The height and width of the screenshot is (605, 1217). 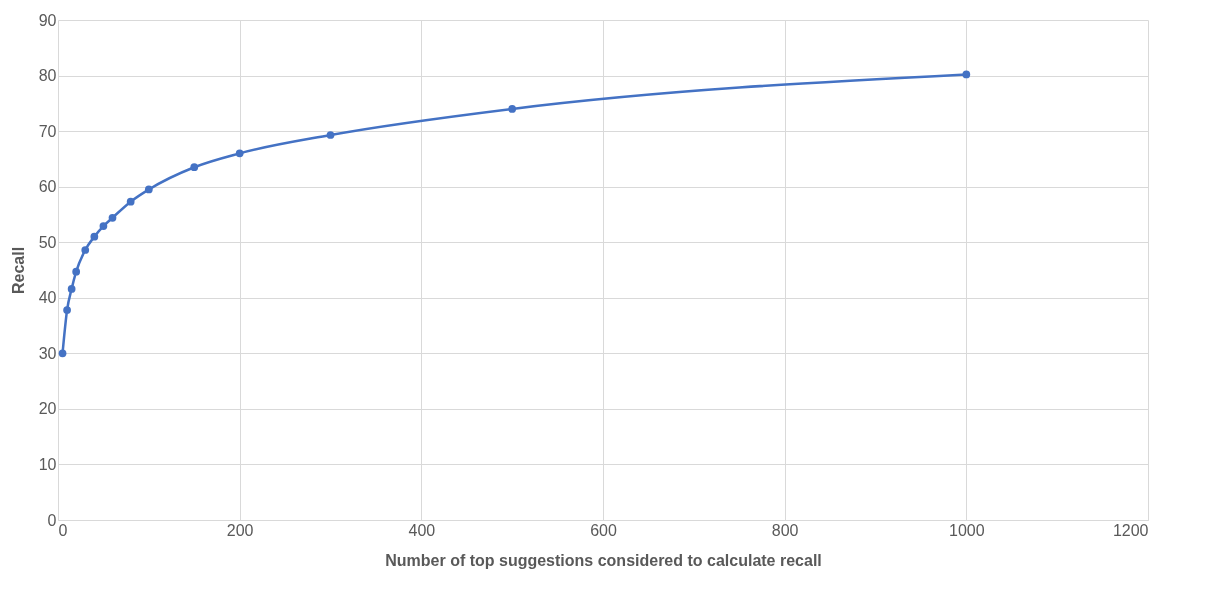 I want to click on y-tick-label: 20, so click(x=47, y=409).